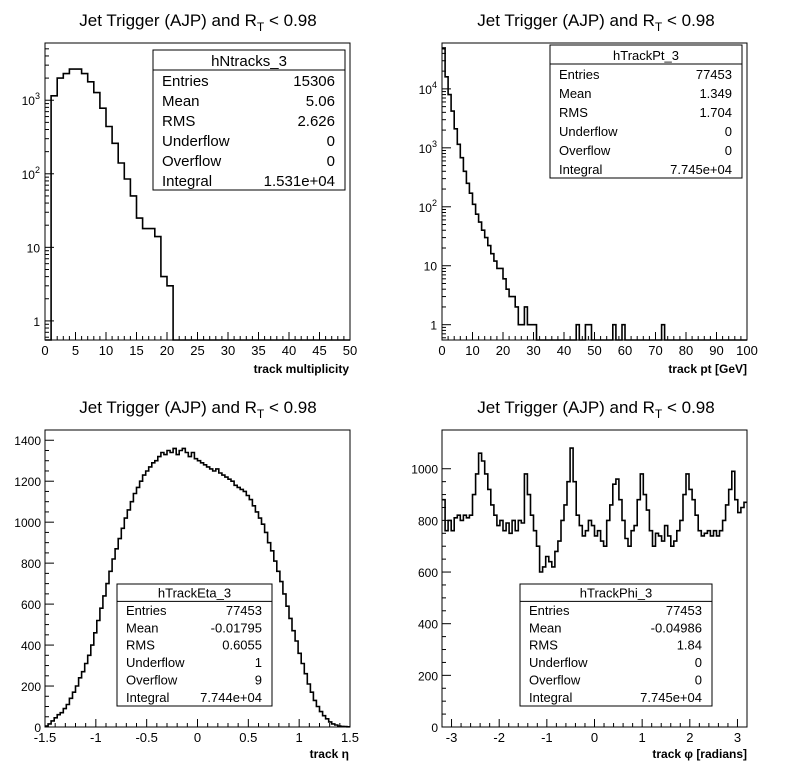 The image size is (796, 772). What do you see at coordinates (320, 101) in the screenshot?
I see `stats-row-value: 5.06` at bounding box center [320, 101].